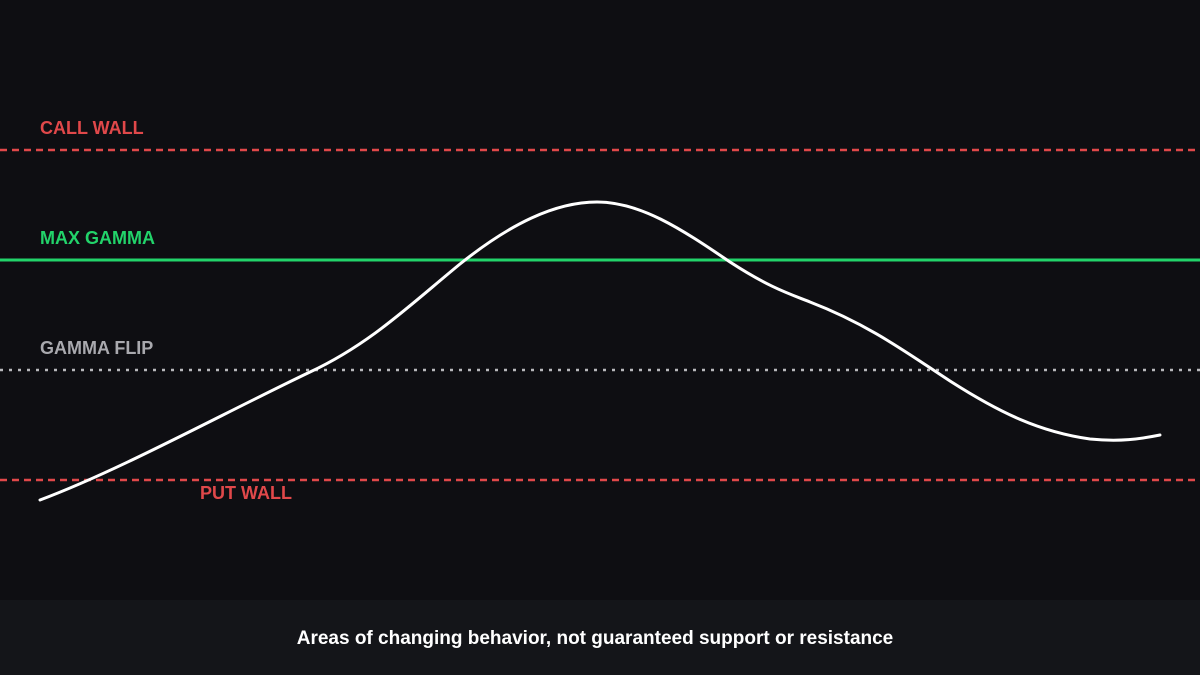 This screenshot has width=1200, height=675. I want to click on put-wall-label: PUT WALL, so click(246, 493).